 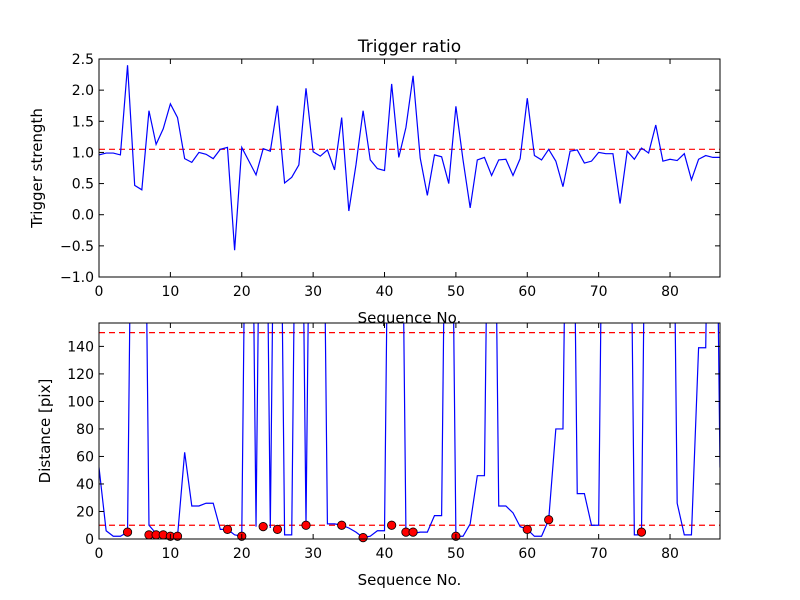 I want to click on y-tick-label: 20, so click(x=85, y=512).